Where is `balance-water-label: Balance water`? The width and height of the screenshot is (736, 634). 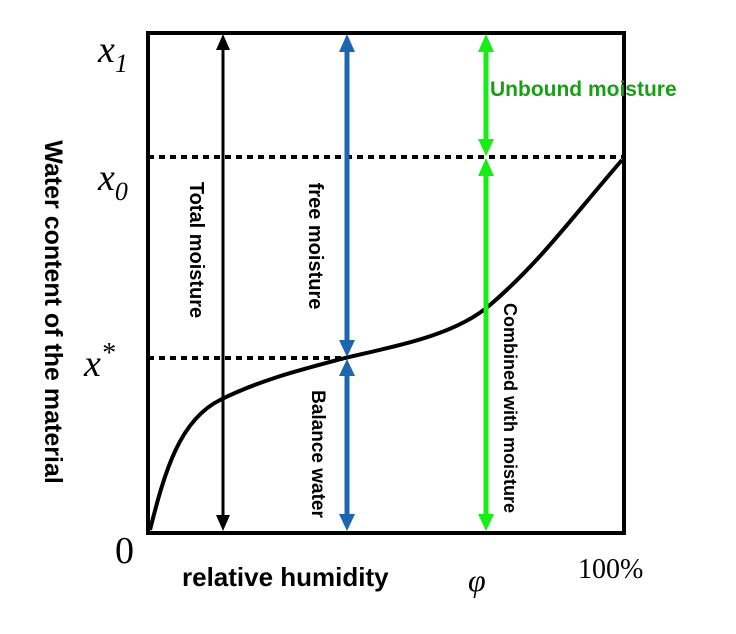
balance-water-label: Balance water is located at coordinates (317, 454).